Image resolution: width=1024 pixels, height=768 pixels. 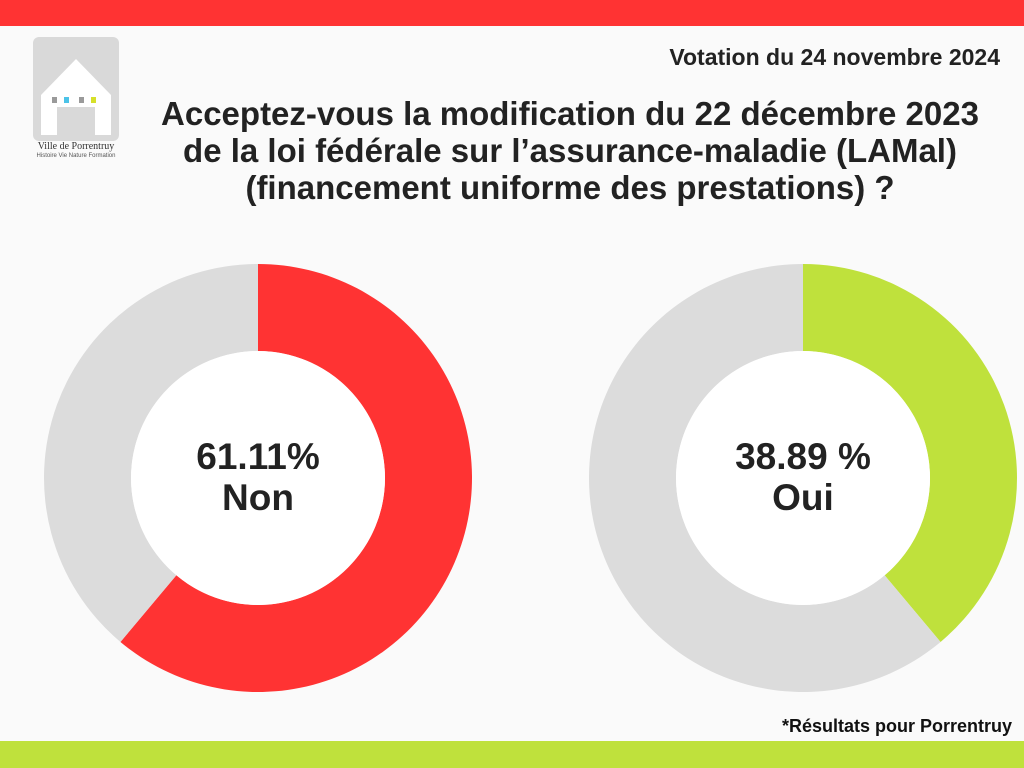 I want to click on donut-value-non: 61.11%, so click(x=258, y=457).